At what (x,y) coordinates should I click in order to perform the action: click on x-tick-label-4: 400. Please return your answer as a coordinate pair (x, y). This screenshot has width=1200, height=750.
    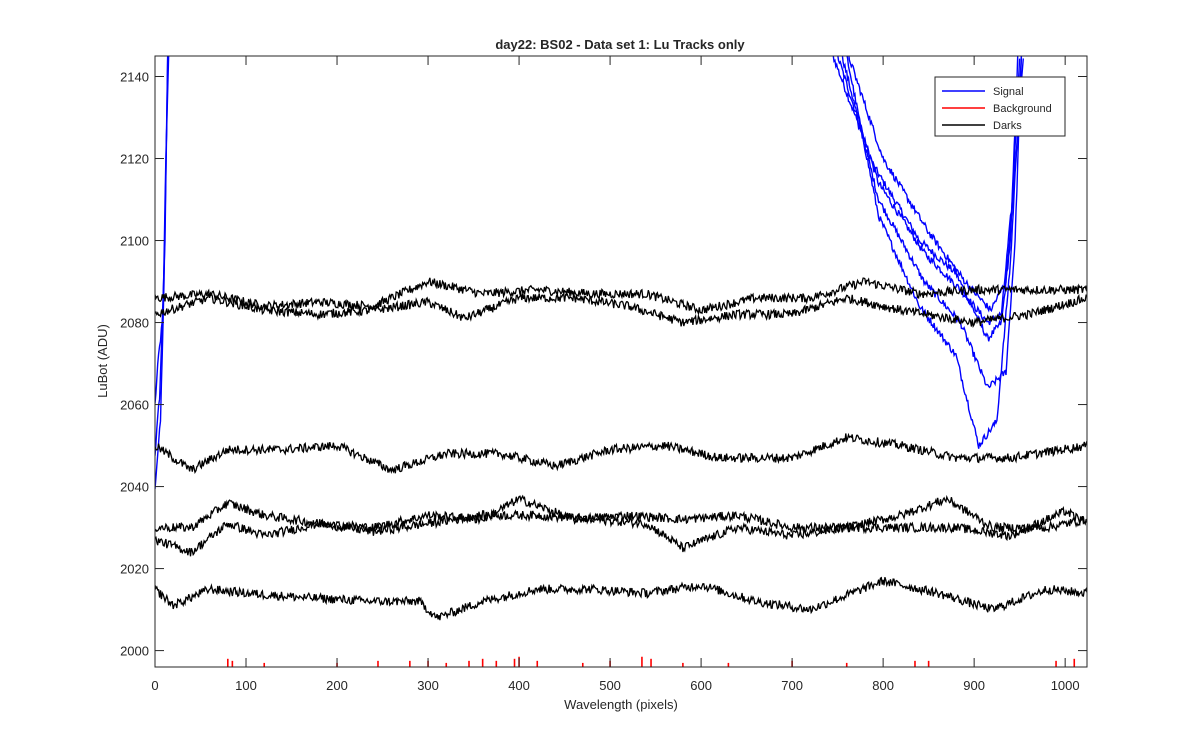
    Looking at the image, I should click on (519, 685).